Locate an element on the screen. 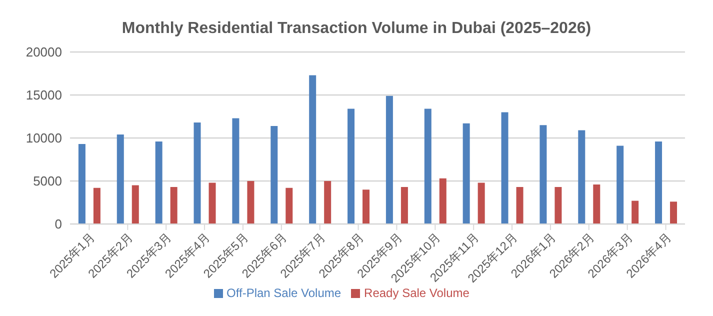 The height and width of the screenshot is (316, 713). y-tick-label: 0 is located at coordinates (58, 224).